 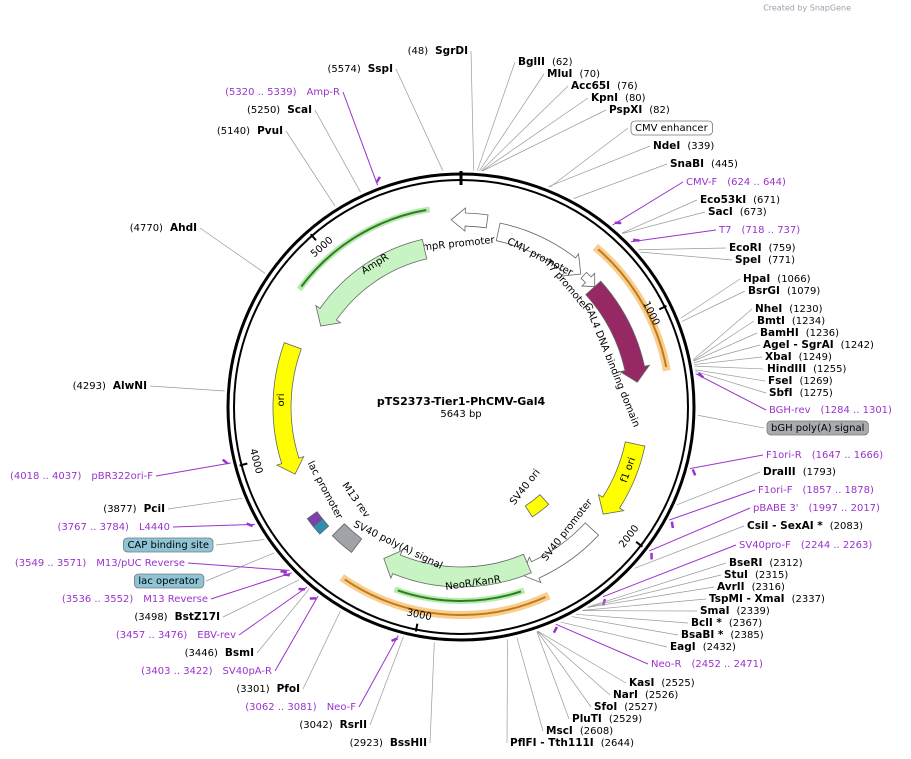 I want to click on enzyme-name: NarI, so click(x=625, y=695).